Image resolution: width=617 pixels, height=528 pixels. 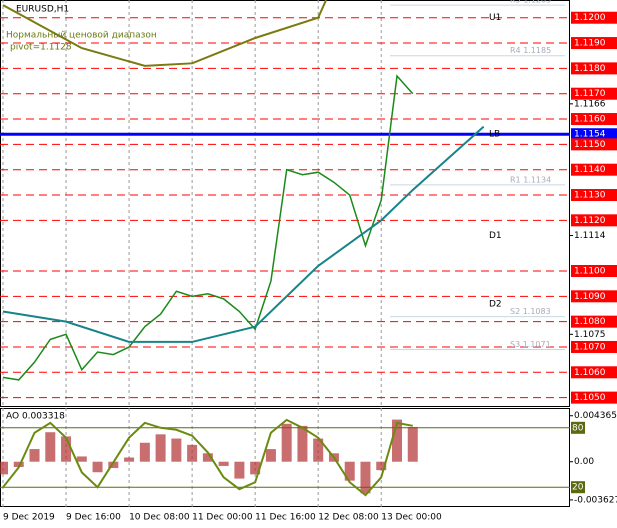 What do you see at coordinates (590, 94) in the screenshot?
I see `y-tick-label: 1.1170` at bounding box center [590, 94].